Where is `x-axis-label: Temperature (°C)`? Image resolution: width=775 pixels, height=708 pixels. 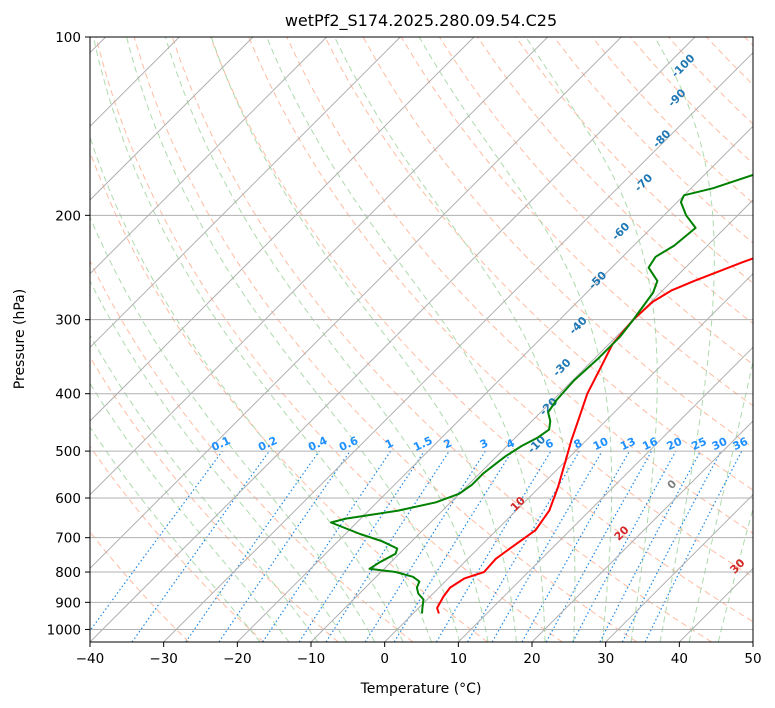
x-axis-label: Temperature (°C) is located at coordinates (421, 689).